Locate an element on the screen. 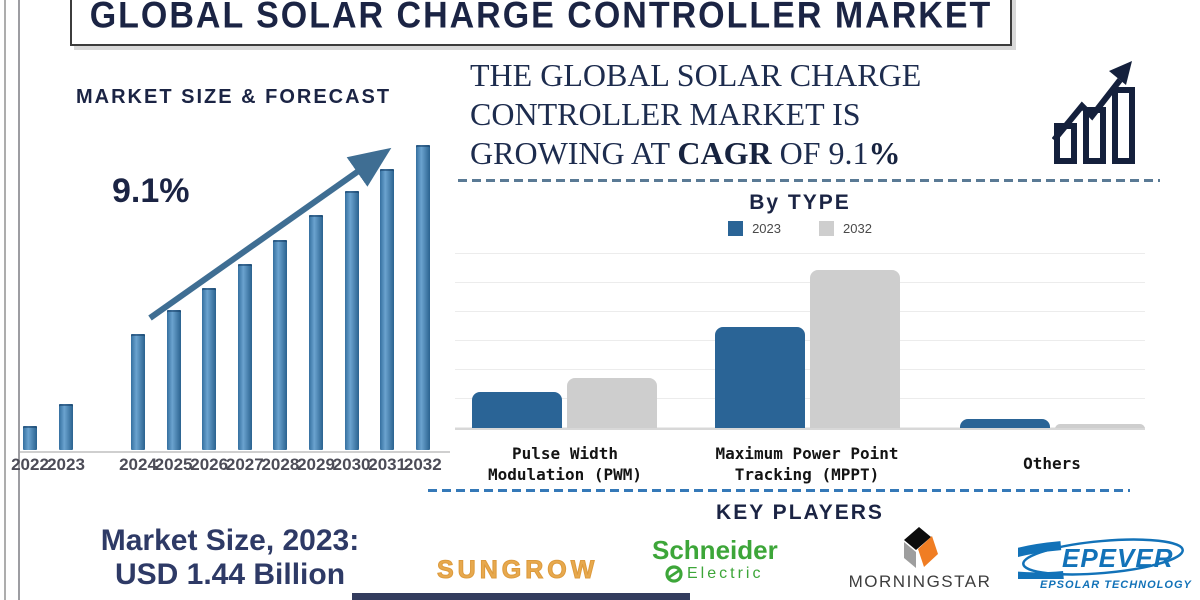 Image resolution: width=1200 pixels, height=600 pixels. frame-line-inner is located at coordinates (19, 300).